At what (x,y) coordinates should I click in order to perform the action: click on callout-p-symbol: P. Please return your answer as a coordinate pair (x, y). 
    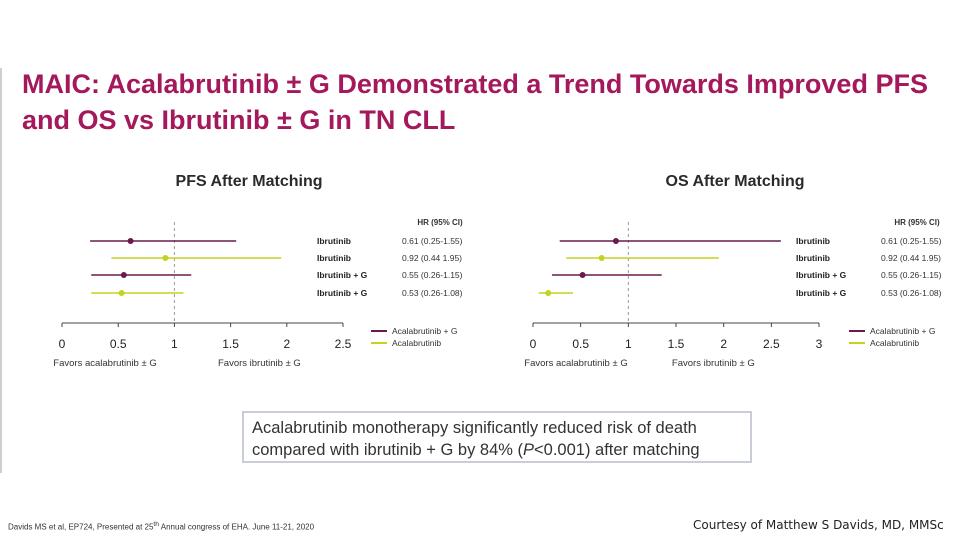
    Looking at the image, I should click on (529, 450).